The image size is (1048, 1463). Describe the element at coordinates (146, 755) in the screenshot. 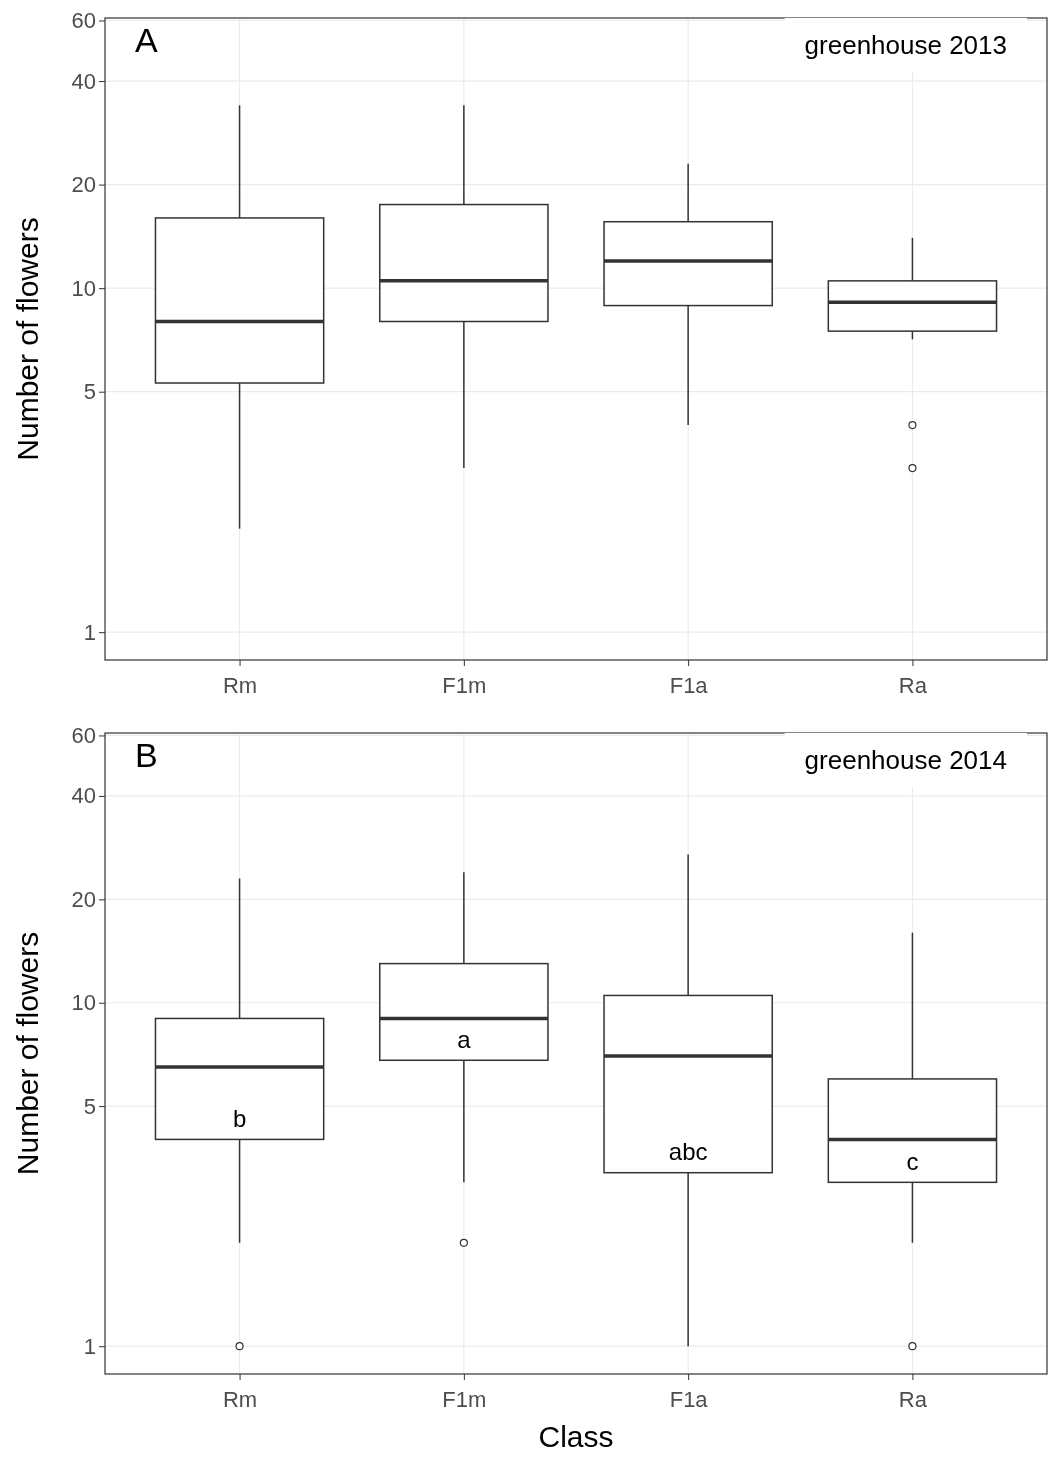

I see `annotation: B` at that location.